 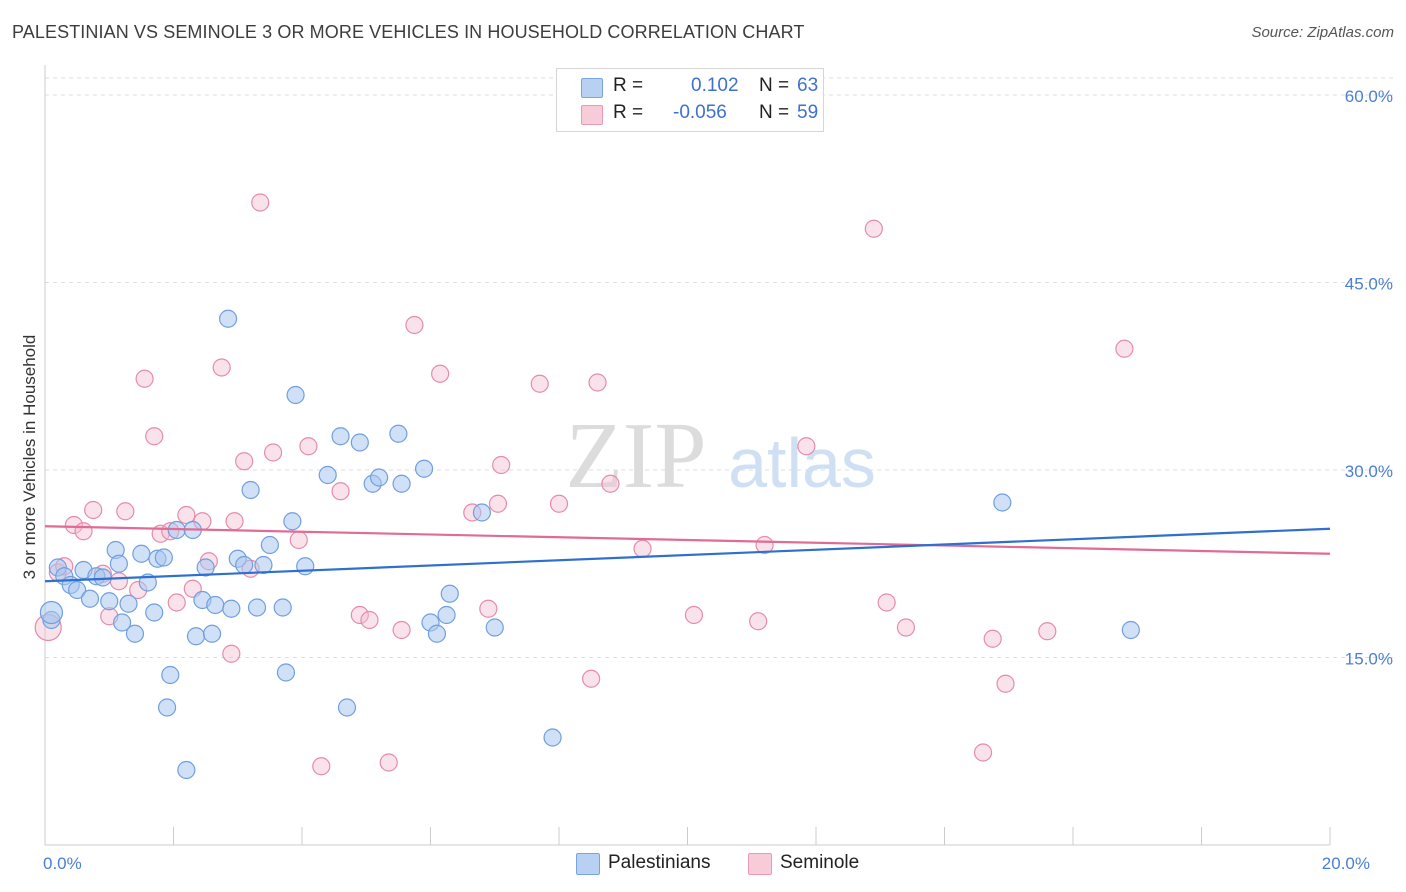 I want to click on stats-legend: R = 0.102 N = 63 R = -0.056 N = 59, so click(x=690, y=100).